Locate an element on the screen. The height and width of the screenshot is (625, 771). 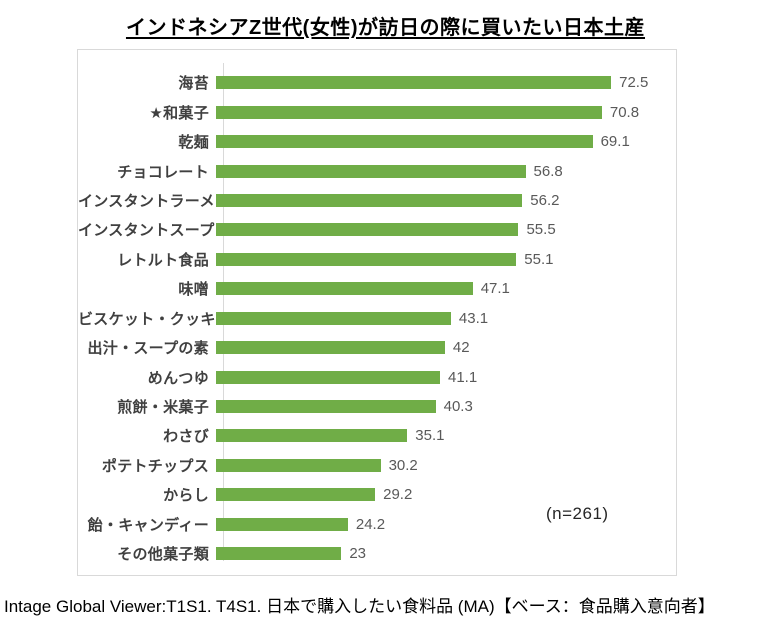
bar-track: 23 is located at coordinates (444, 553).